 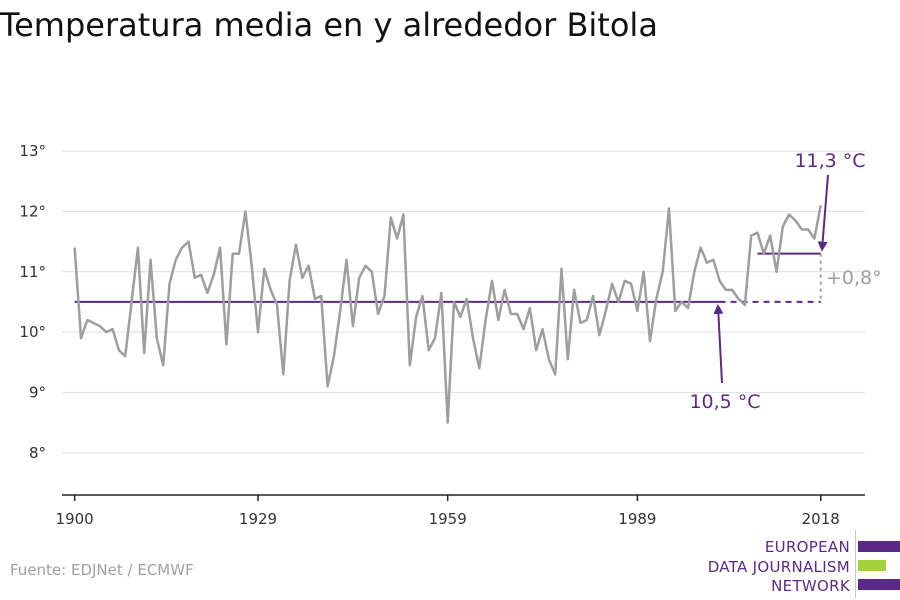 I want to click on x-tick-label: 1959, so click(x=448, y=519).